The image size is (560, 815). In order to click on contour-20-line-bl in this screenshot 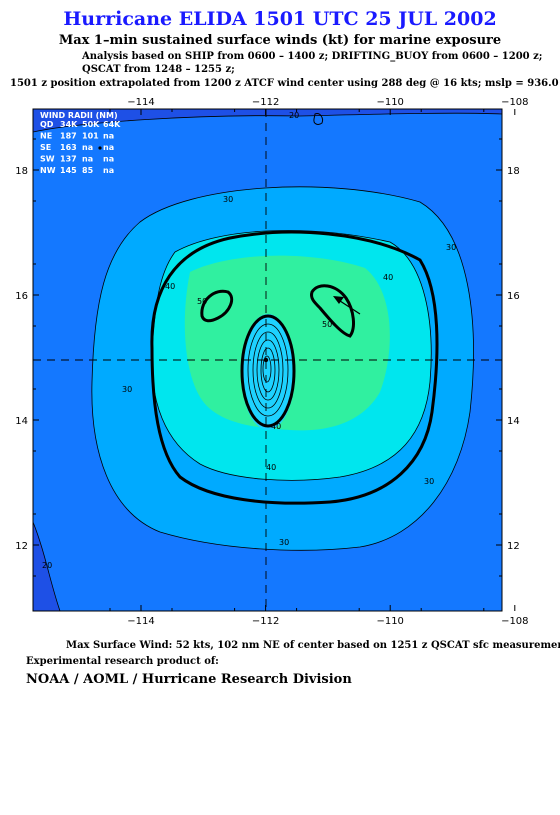, I will do `click(47, 566)`.